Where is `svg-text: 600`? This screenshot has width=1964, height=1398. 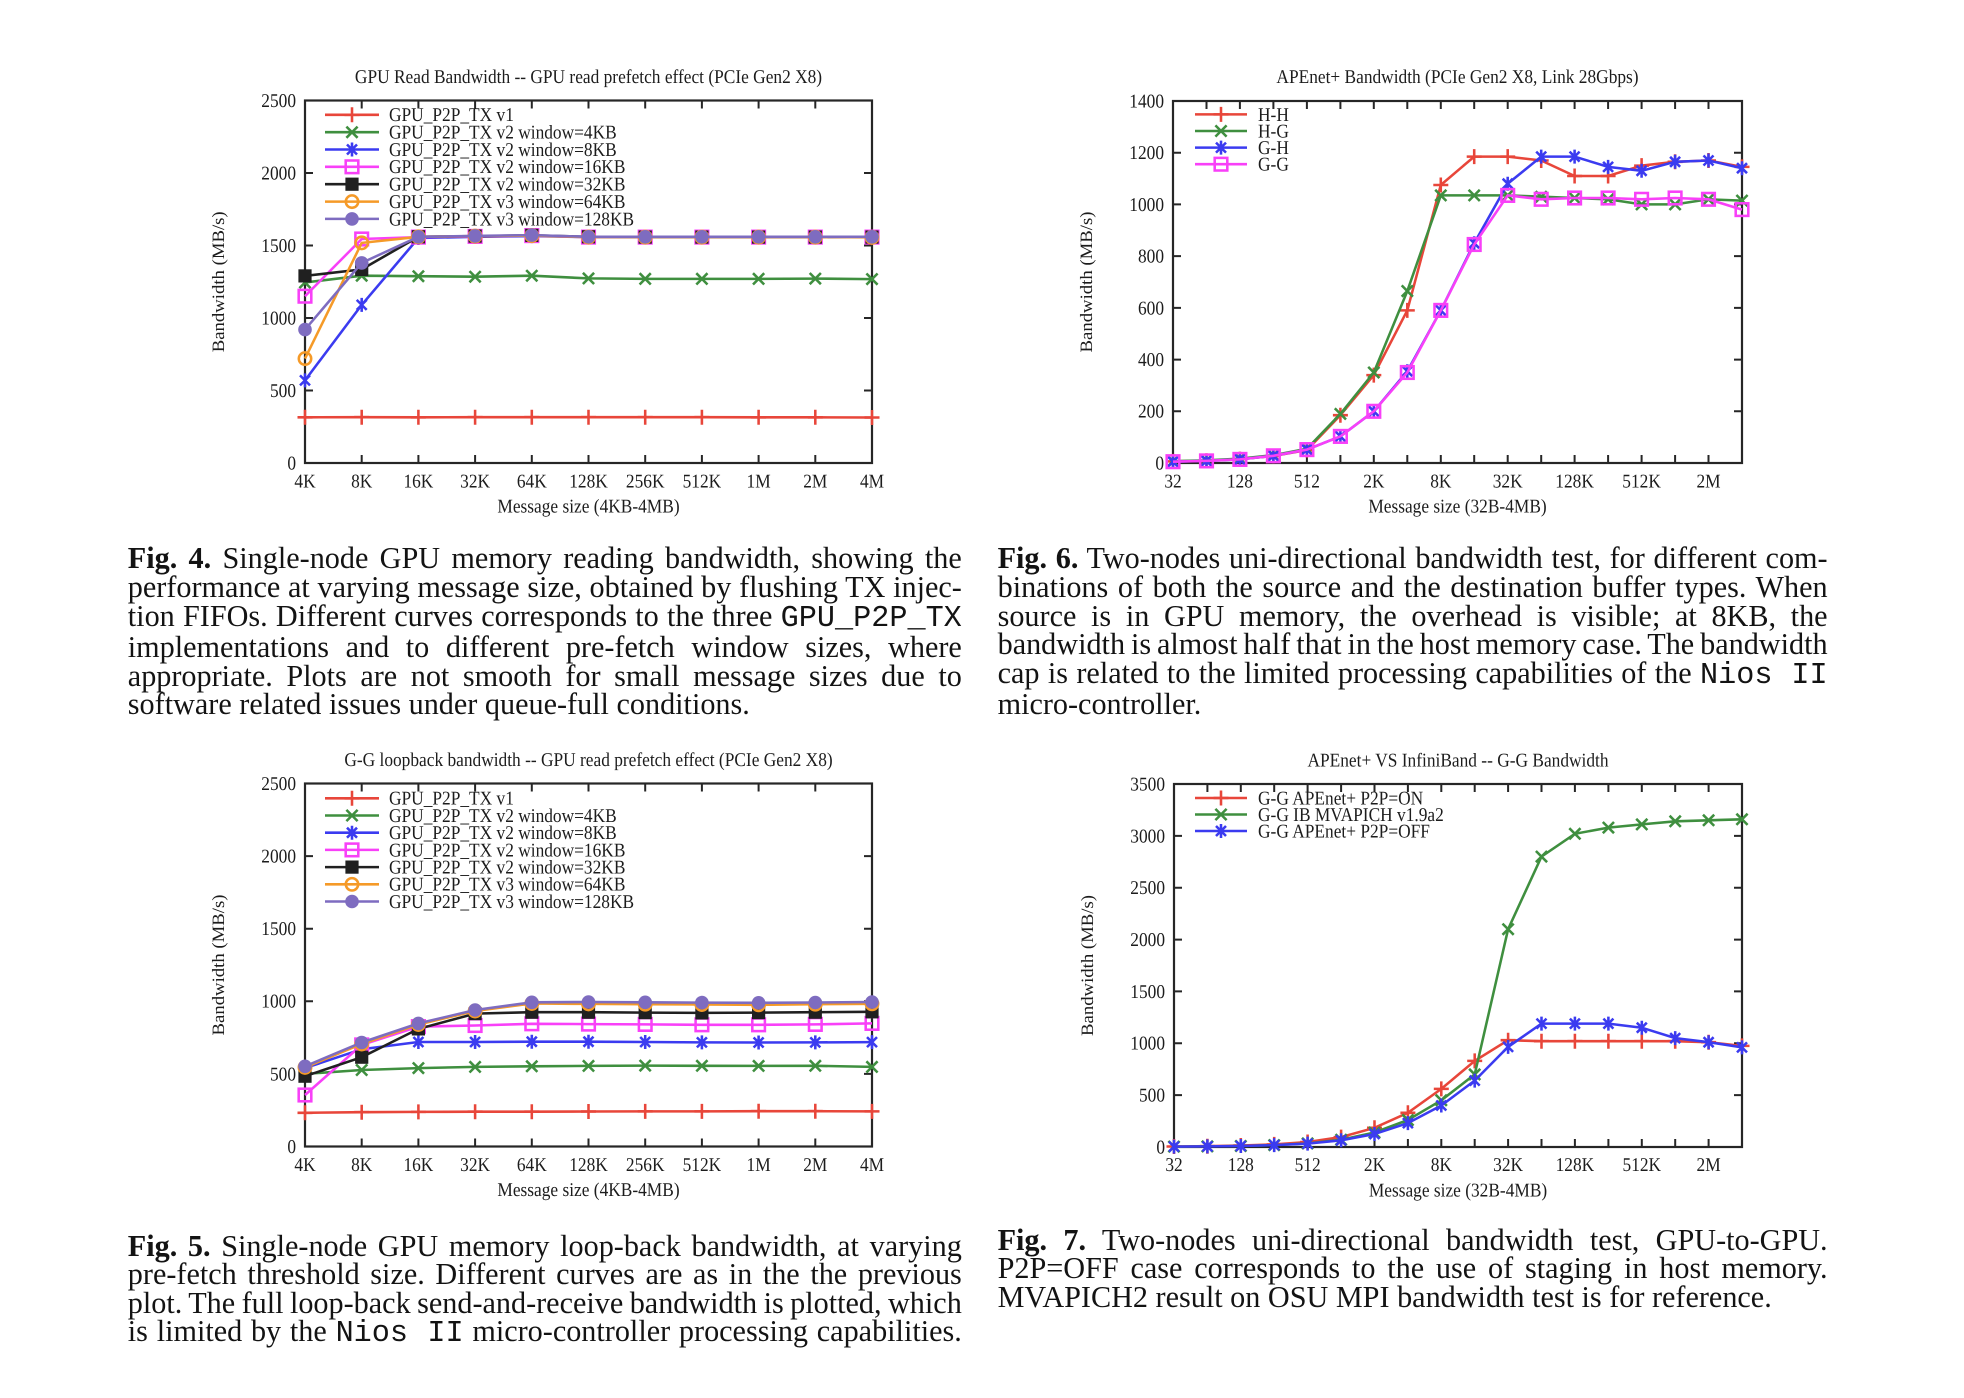 svg-text: 600 is located at coordinates (1151, 308).